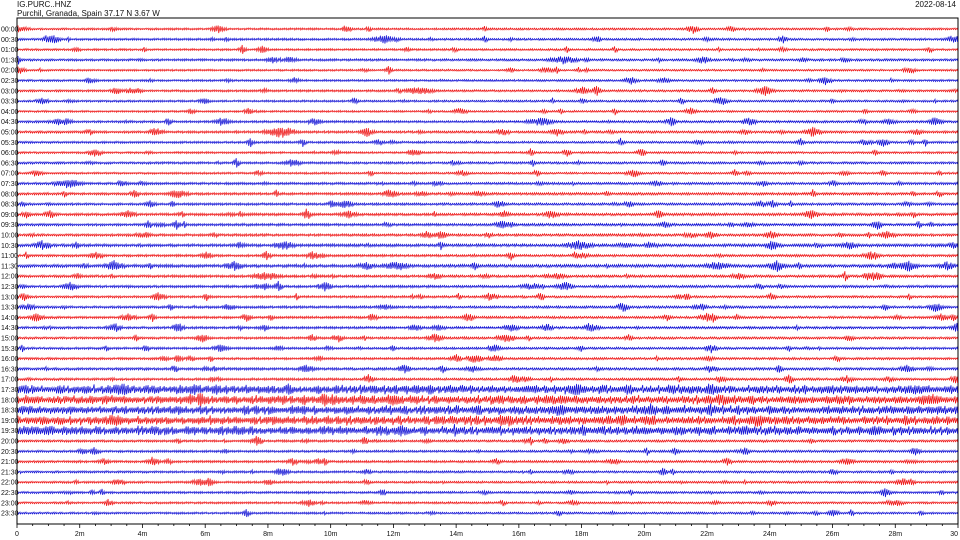 This screenshot has height=540, width=960. What do you see at coordinates (10, 174) in the screenshot?
I see `row-time-label: 07:00` at bounding box center [10, 174].